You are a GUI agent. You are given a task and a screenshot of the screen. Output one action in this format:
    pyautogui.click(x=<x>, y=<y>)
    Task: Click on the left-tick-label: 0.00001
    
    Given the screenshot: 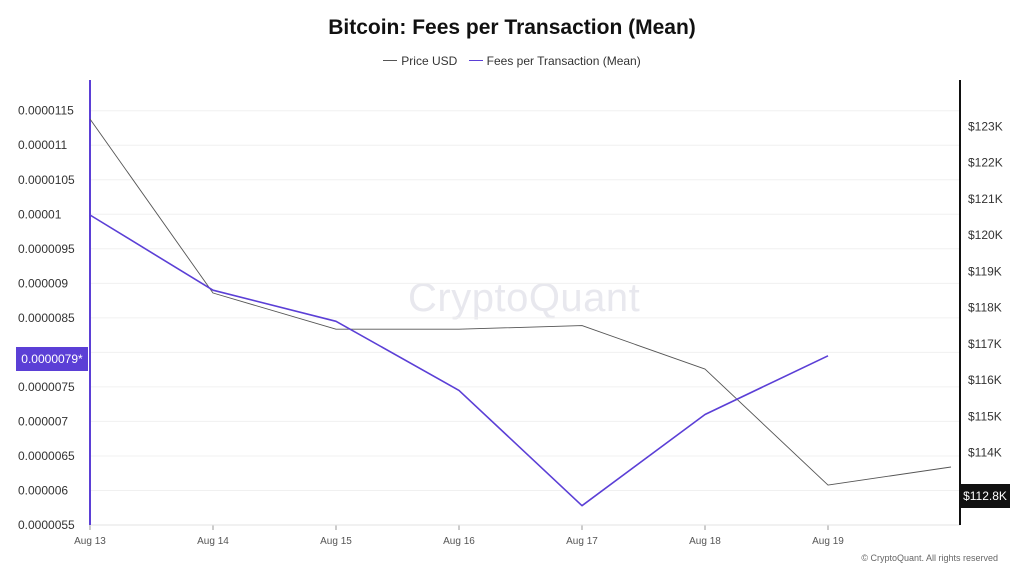 What is the action you would take?
    pyautogui.click(x=40, y=214)
    